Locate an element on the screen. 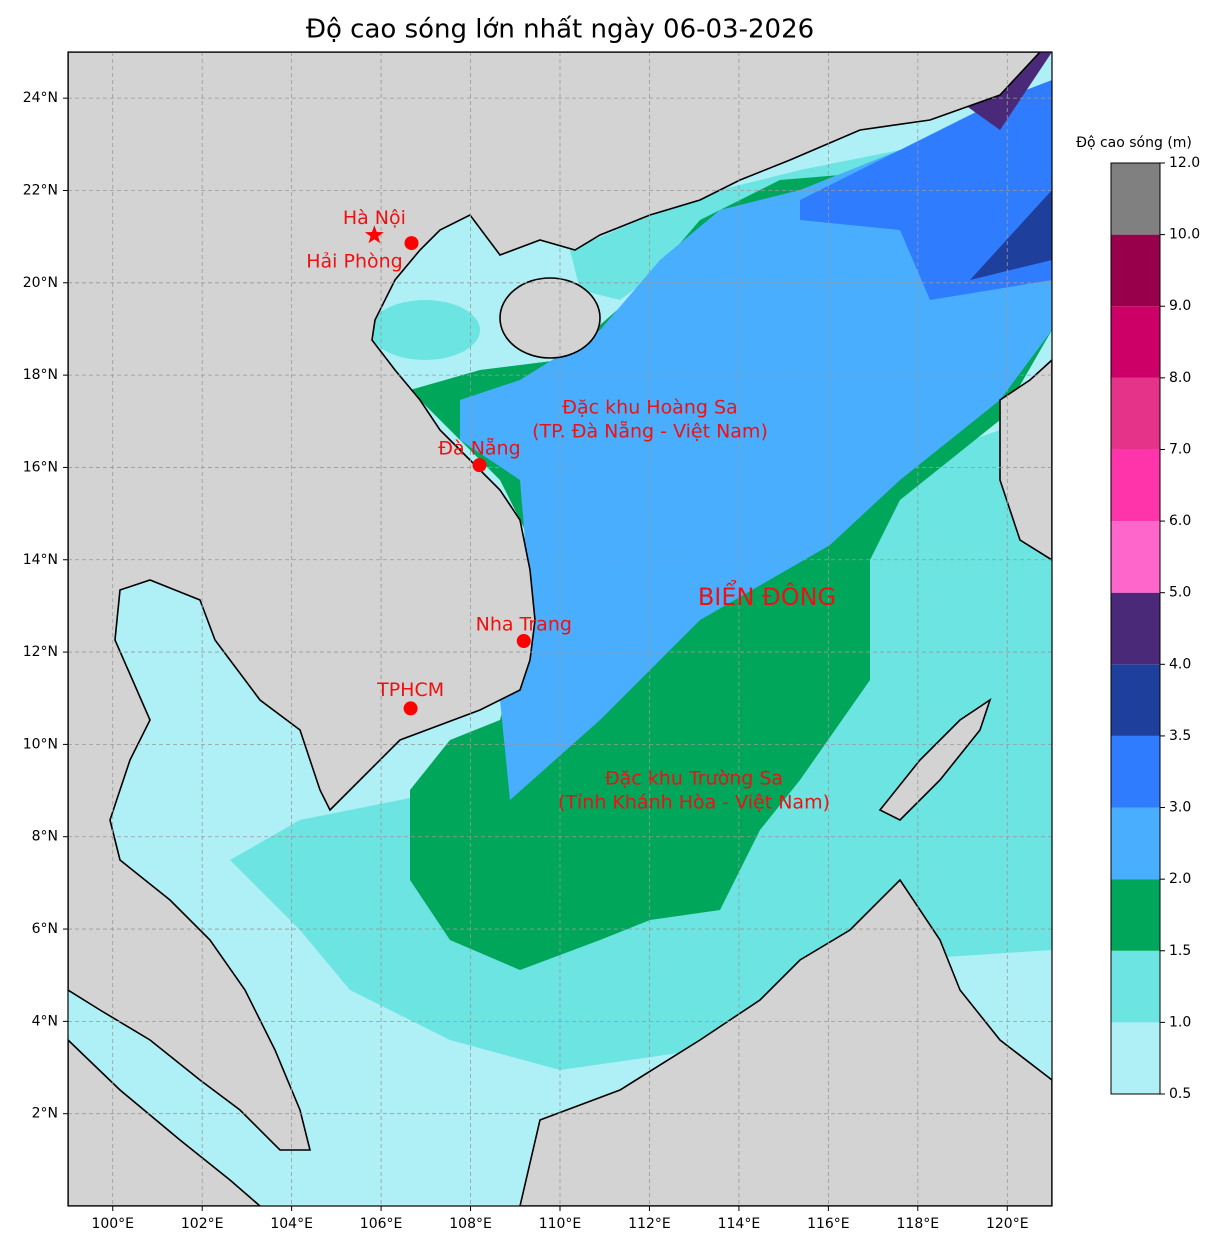  colorbar-frame is located at coordinates (1135, 628).